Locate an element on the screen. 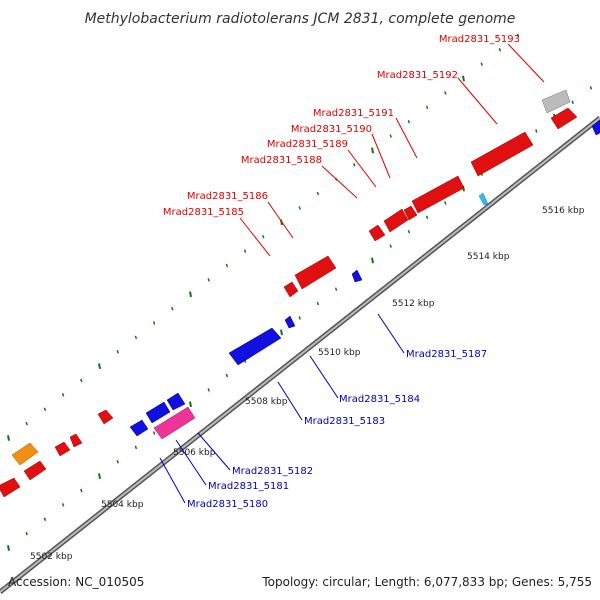  kbp-label-5516: 5516 kbp is located at coordinates (563, 211).